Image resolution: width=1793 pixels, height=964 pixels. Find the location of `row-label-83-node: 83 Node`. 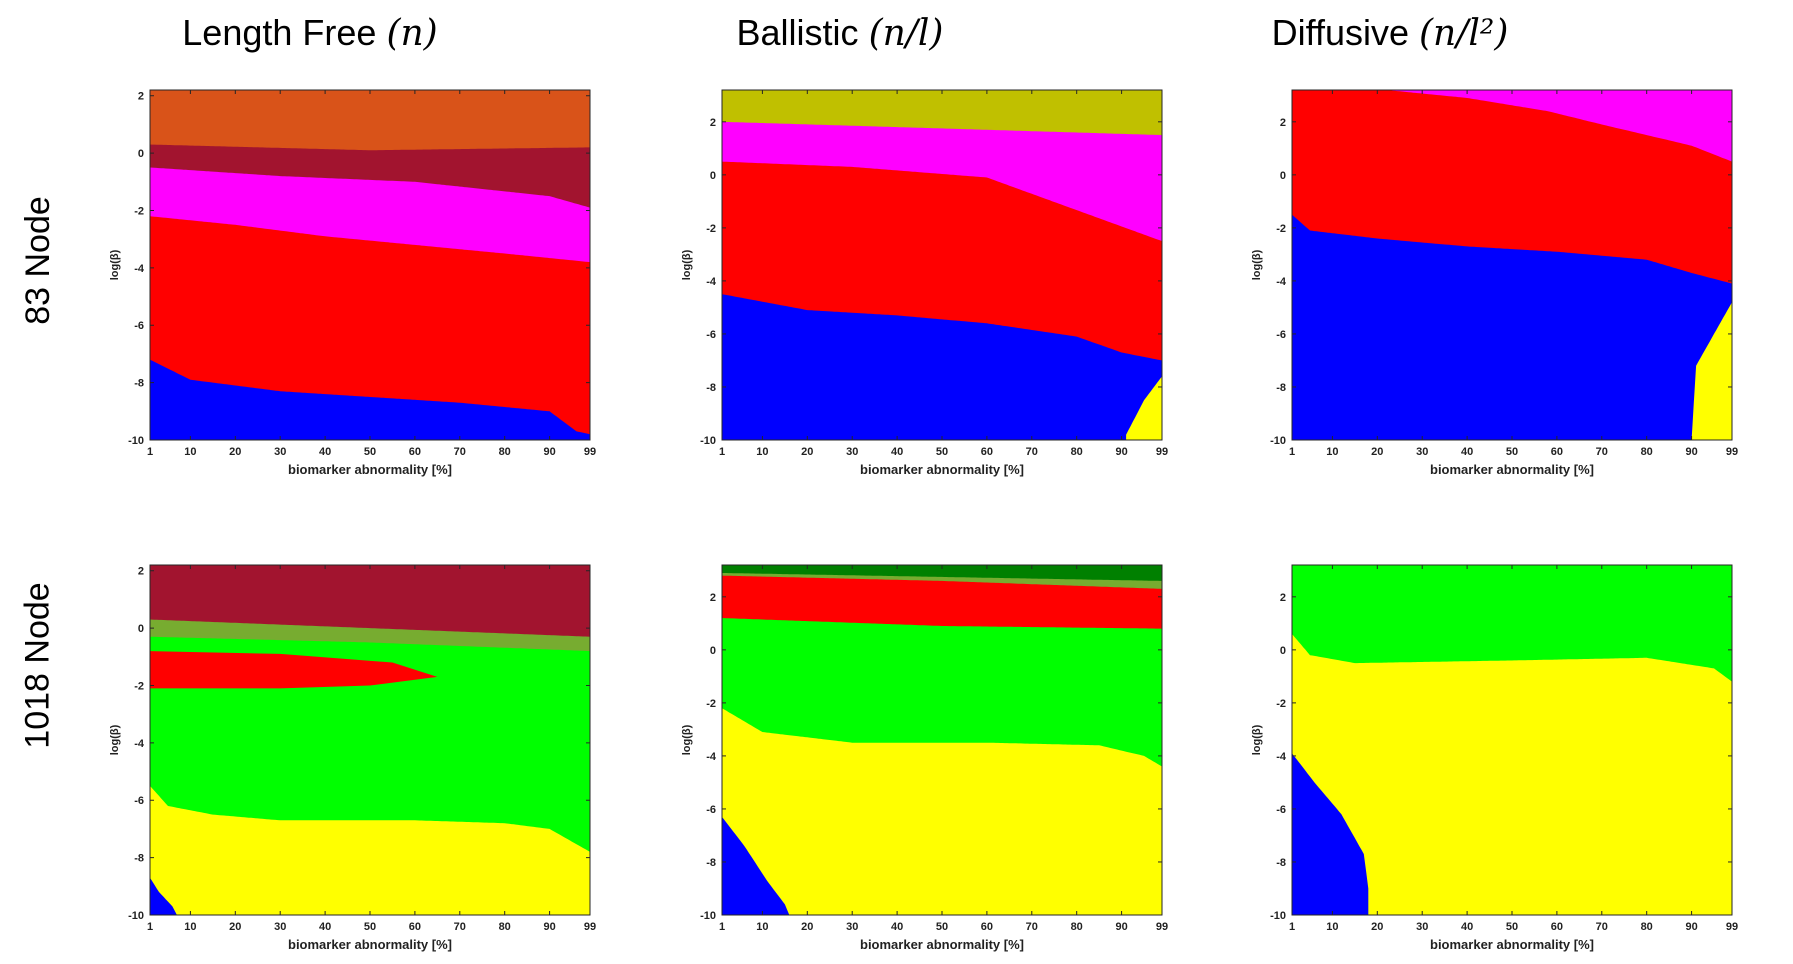

row-label-83-node: 83 Node is located at coordinates (37, 260).